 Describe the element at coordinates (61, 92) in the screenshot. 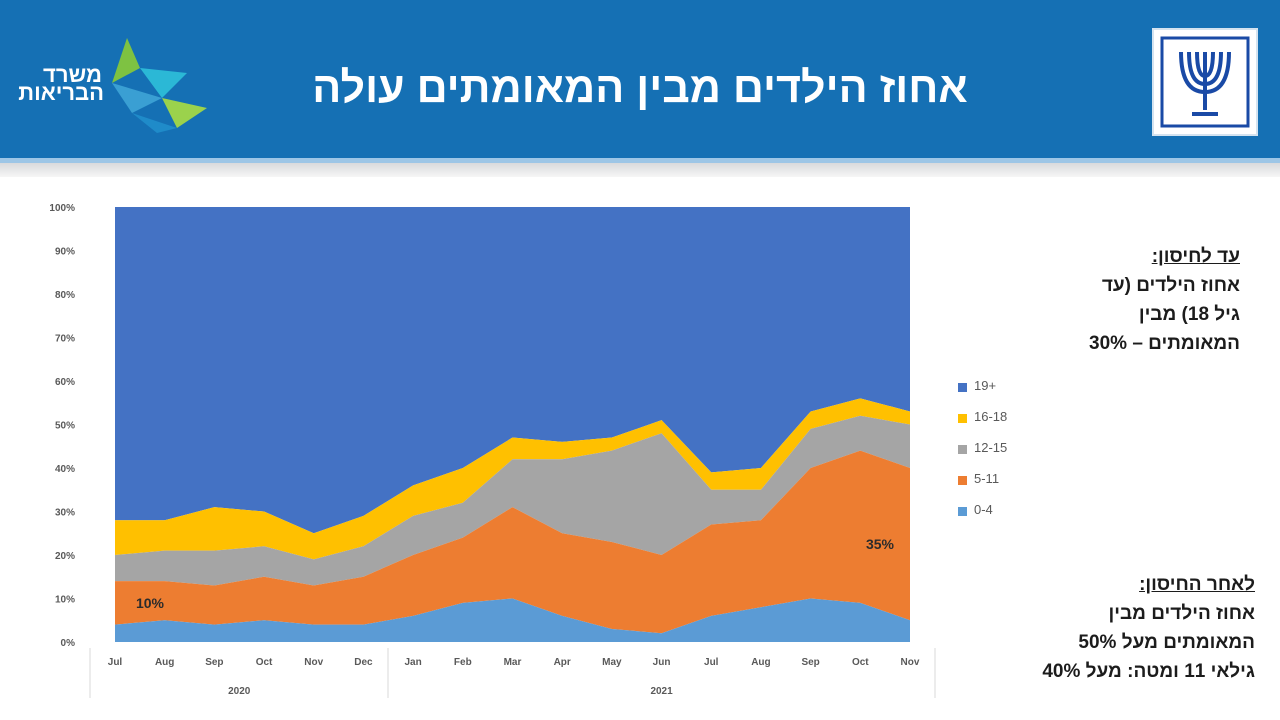

I see `logo-text-line2: הבריאות` at that location.